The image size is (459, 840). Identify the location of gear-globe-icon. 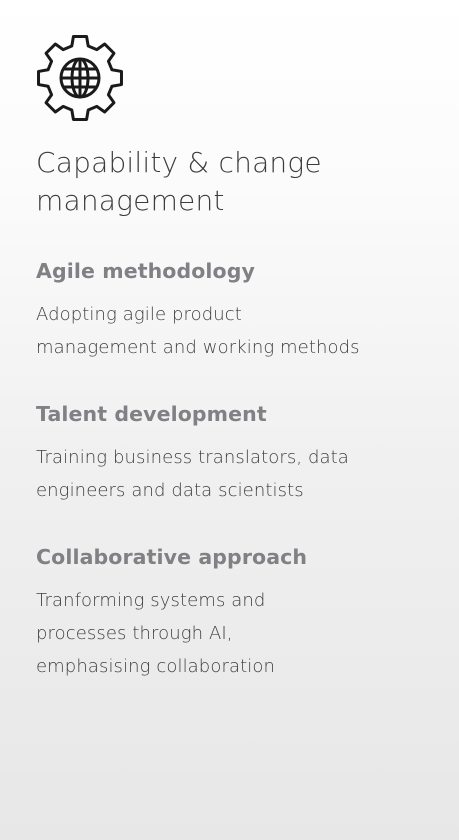
(80, 78).